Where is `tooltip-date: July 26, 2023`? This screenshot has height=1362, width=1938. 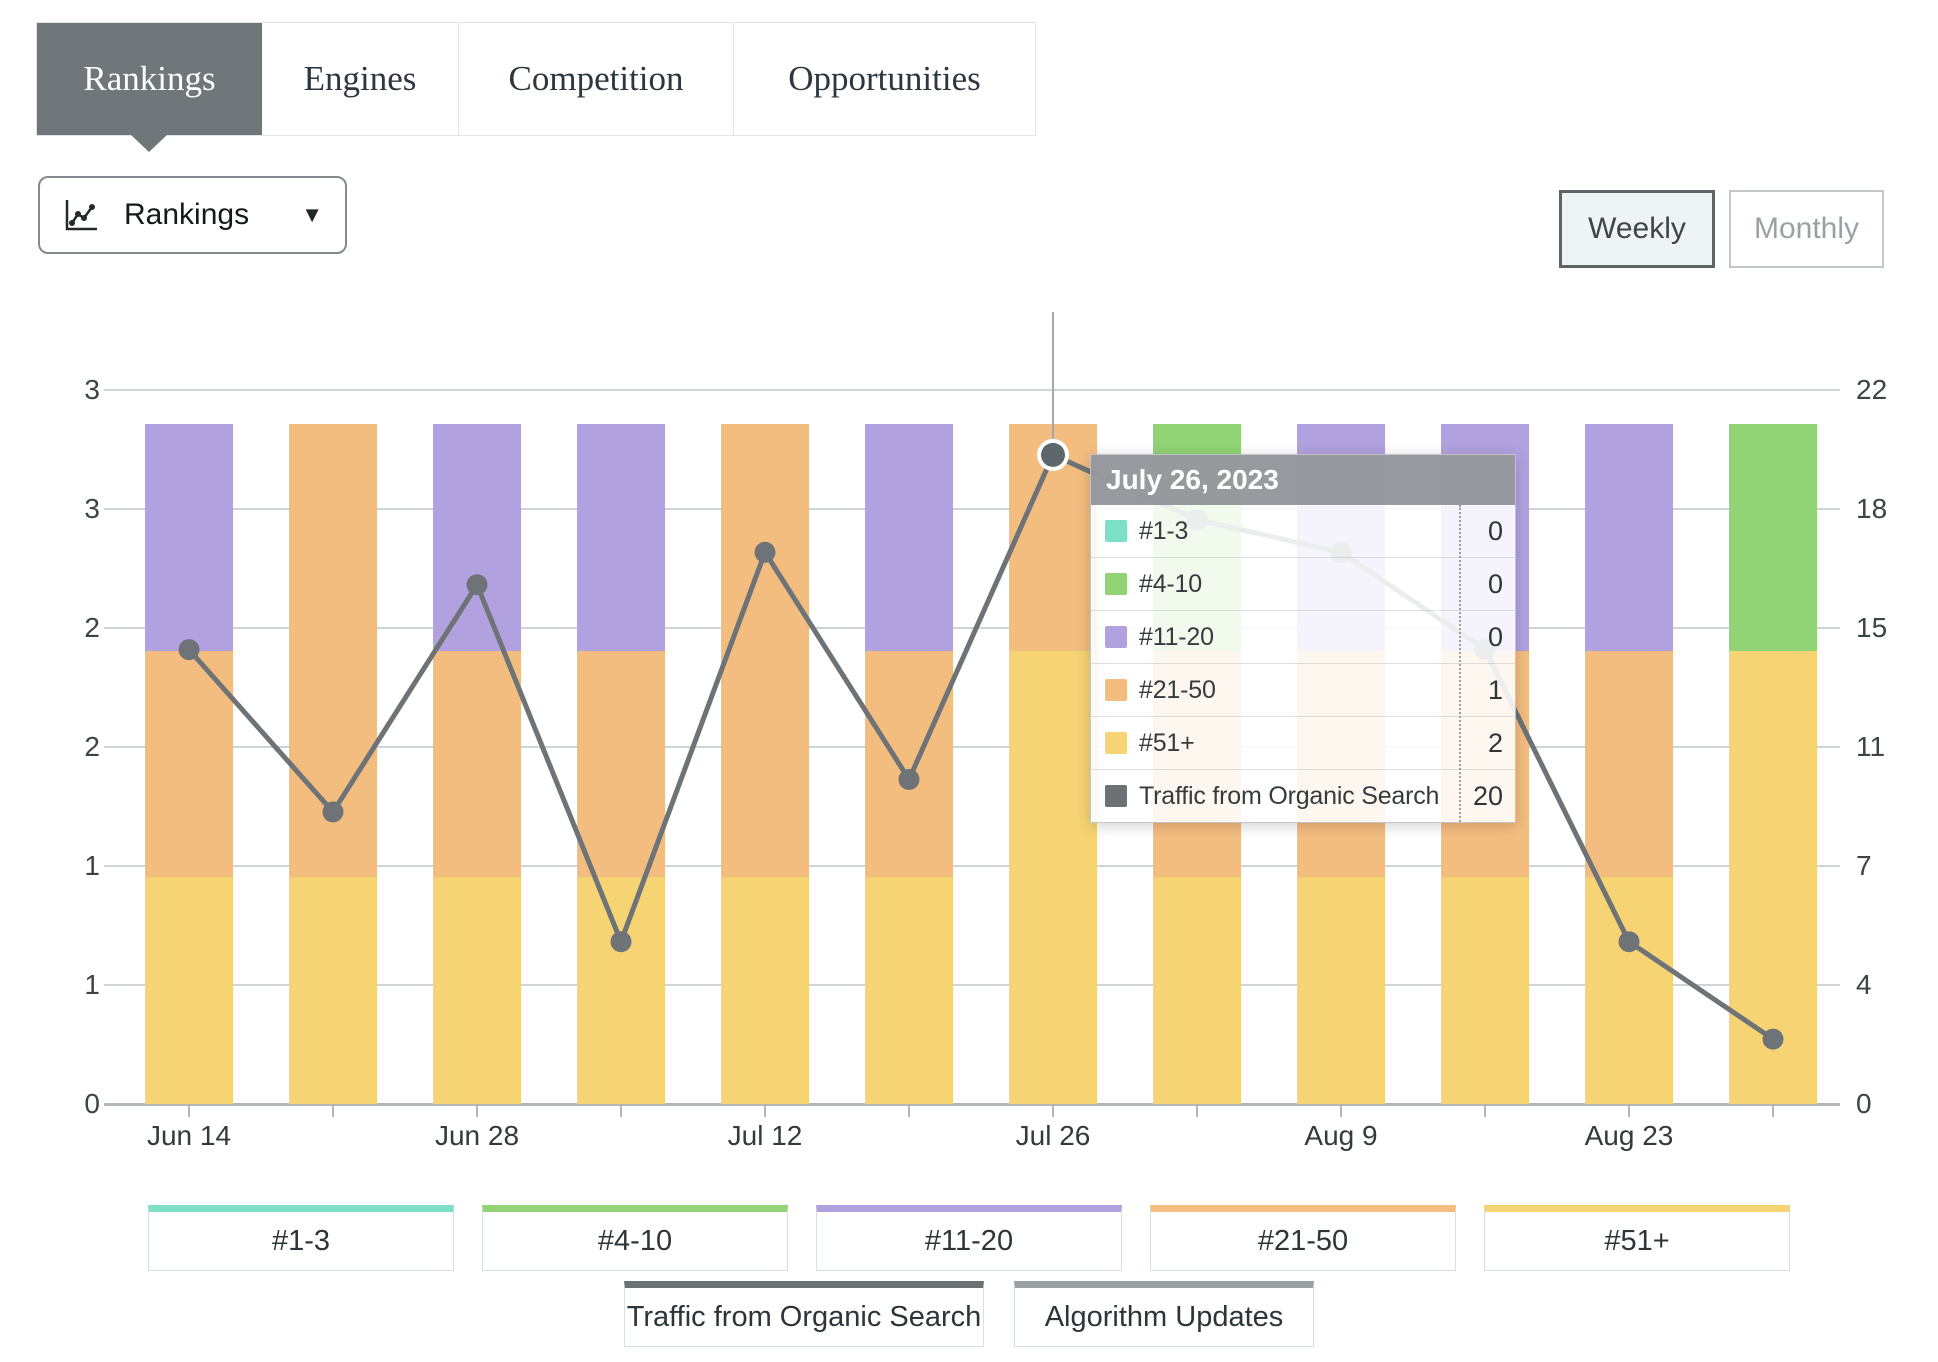 tooltip-date: July 26, 2023 is located at coordinates (1303, 480).